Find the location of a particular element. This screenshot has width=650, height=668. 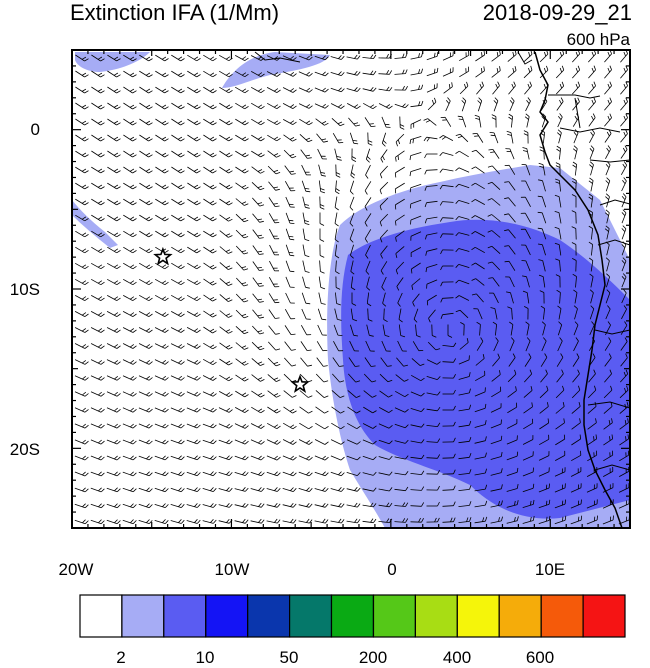

y-tick-label: 20S is located at coordinates (20, 450).